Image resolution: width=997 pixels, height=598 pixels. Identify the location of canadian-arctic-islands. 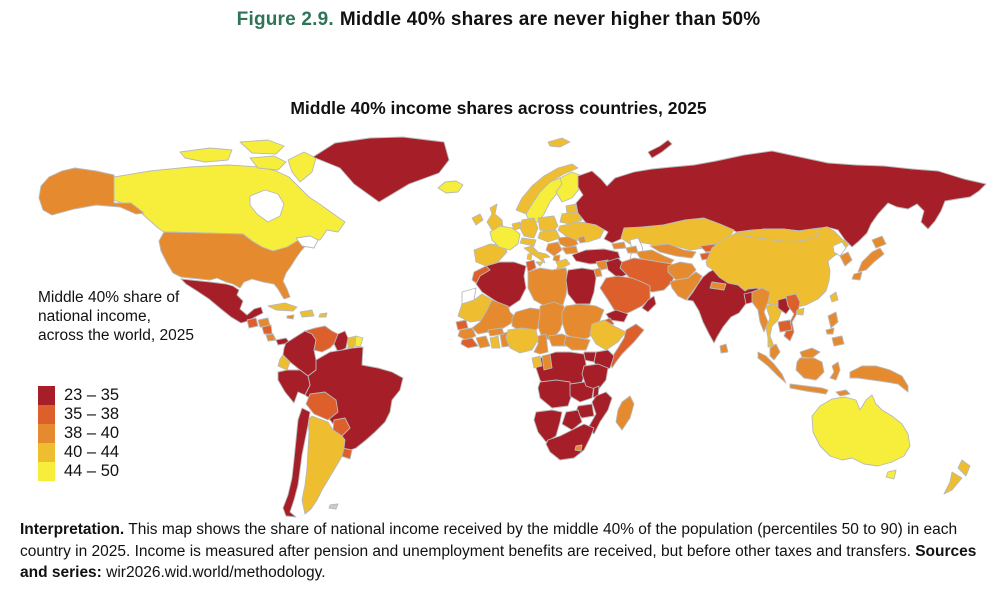
(248, 161).